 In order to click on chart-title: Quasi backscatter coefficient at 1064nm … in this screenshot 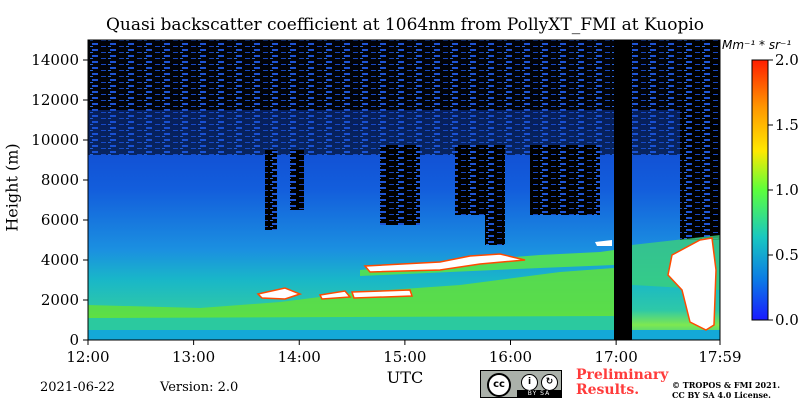, I will do `click(405, 25)`.